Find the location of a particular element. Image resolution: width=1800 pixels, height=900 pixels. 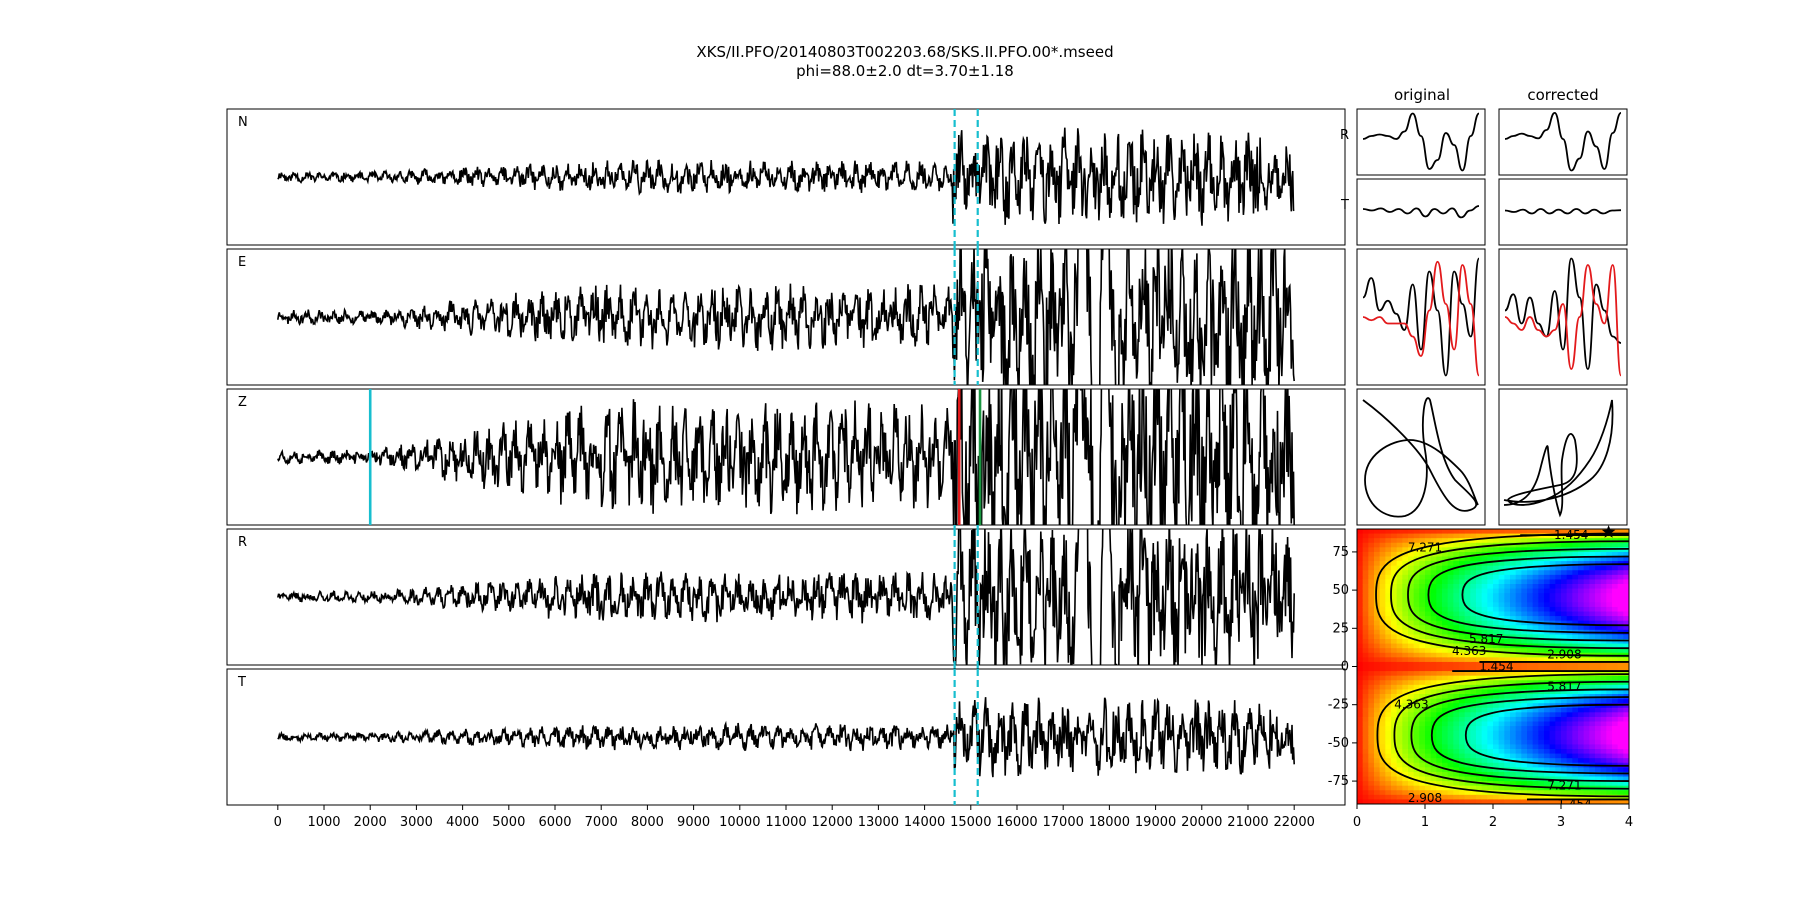

contour-line is located at coordinates (1502, 735).